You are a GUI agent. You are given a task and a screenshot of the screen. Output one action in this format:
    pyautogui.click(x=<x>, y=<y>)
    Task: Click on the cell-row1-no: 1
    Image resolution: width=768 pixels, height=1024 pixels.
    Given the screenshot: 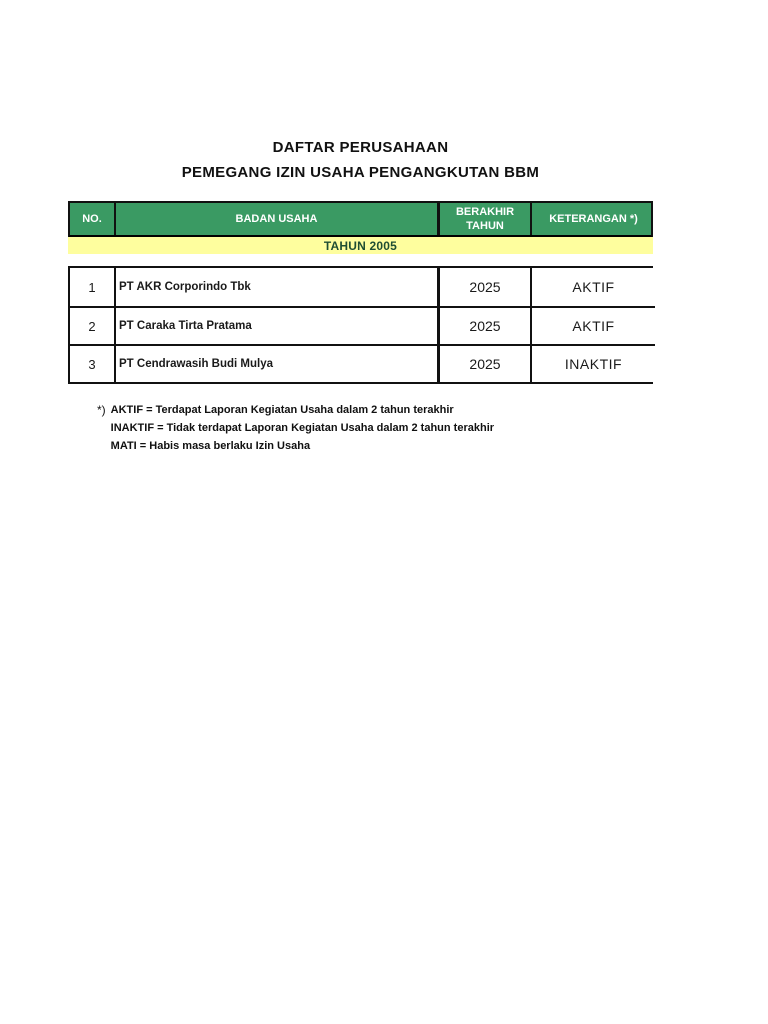 What is the action you would take?
    pyautogui.click(x=92, y=287)
    